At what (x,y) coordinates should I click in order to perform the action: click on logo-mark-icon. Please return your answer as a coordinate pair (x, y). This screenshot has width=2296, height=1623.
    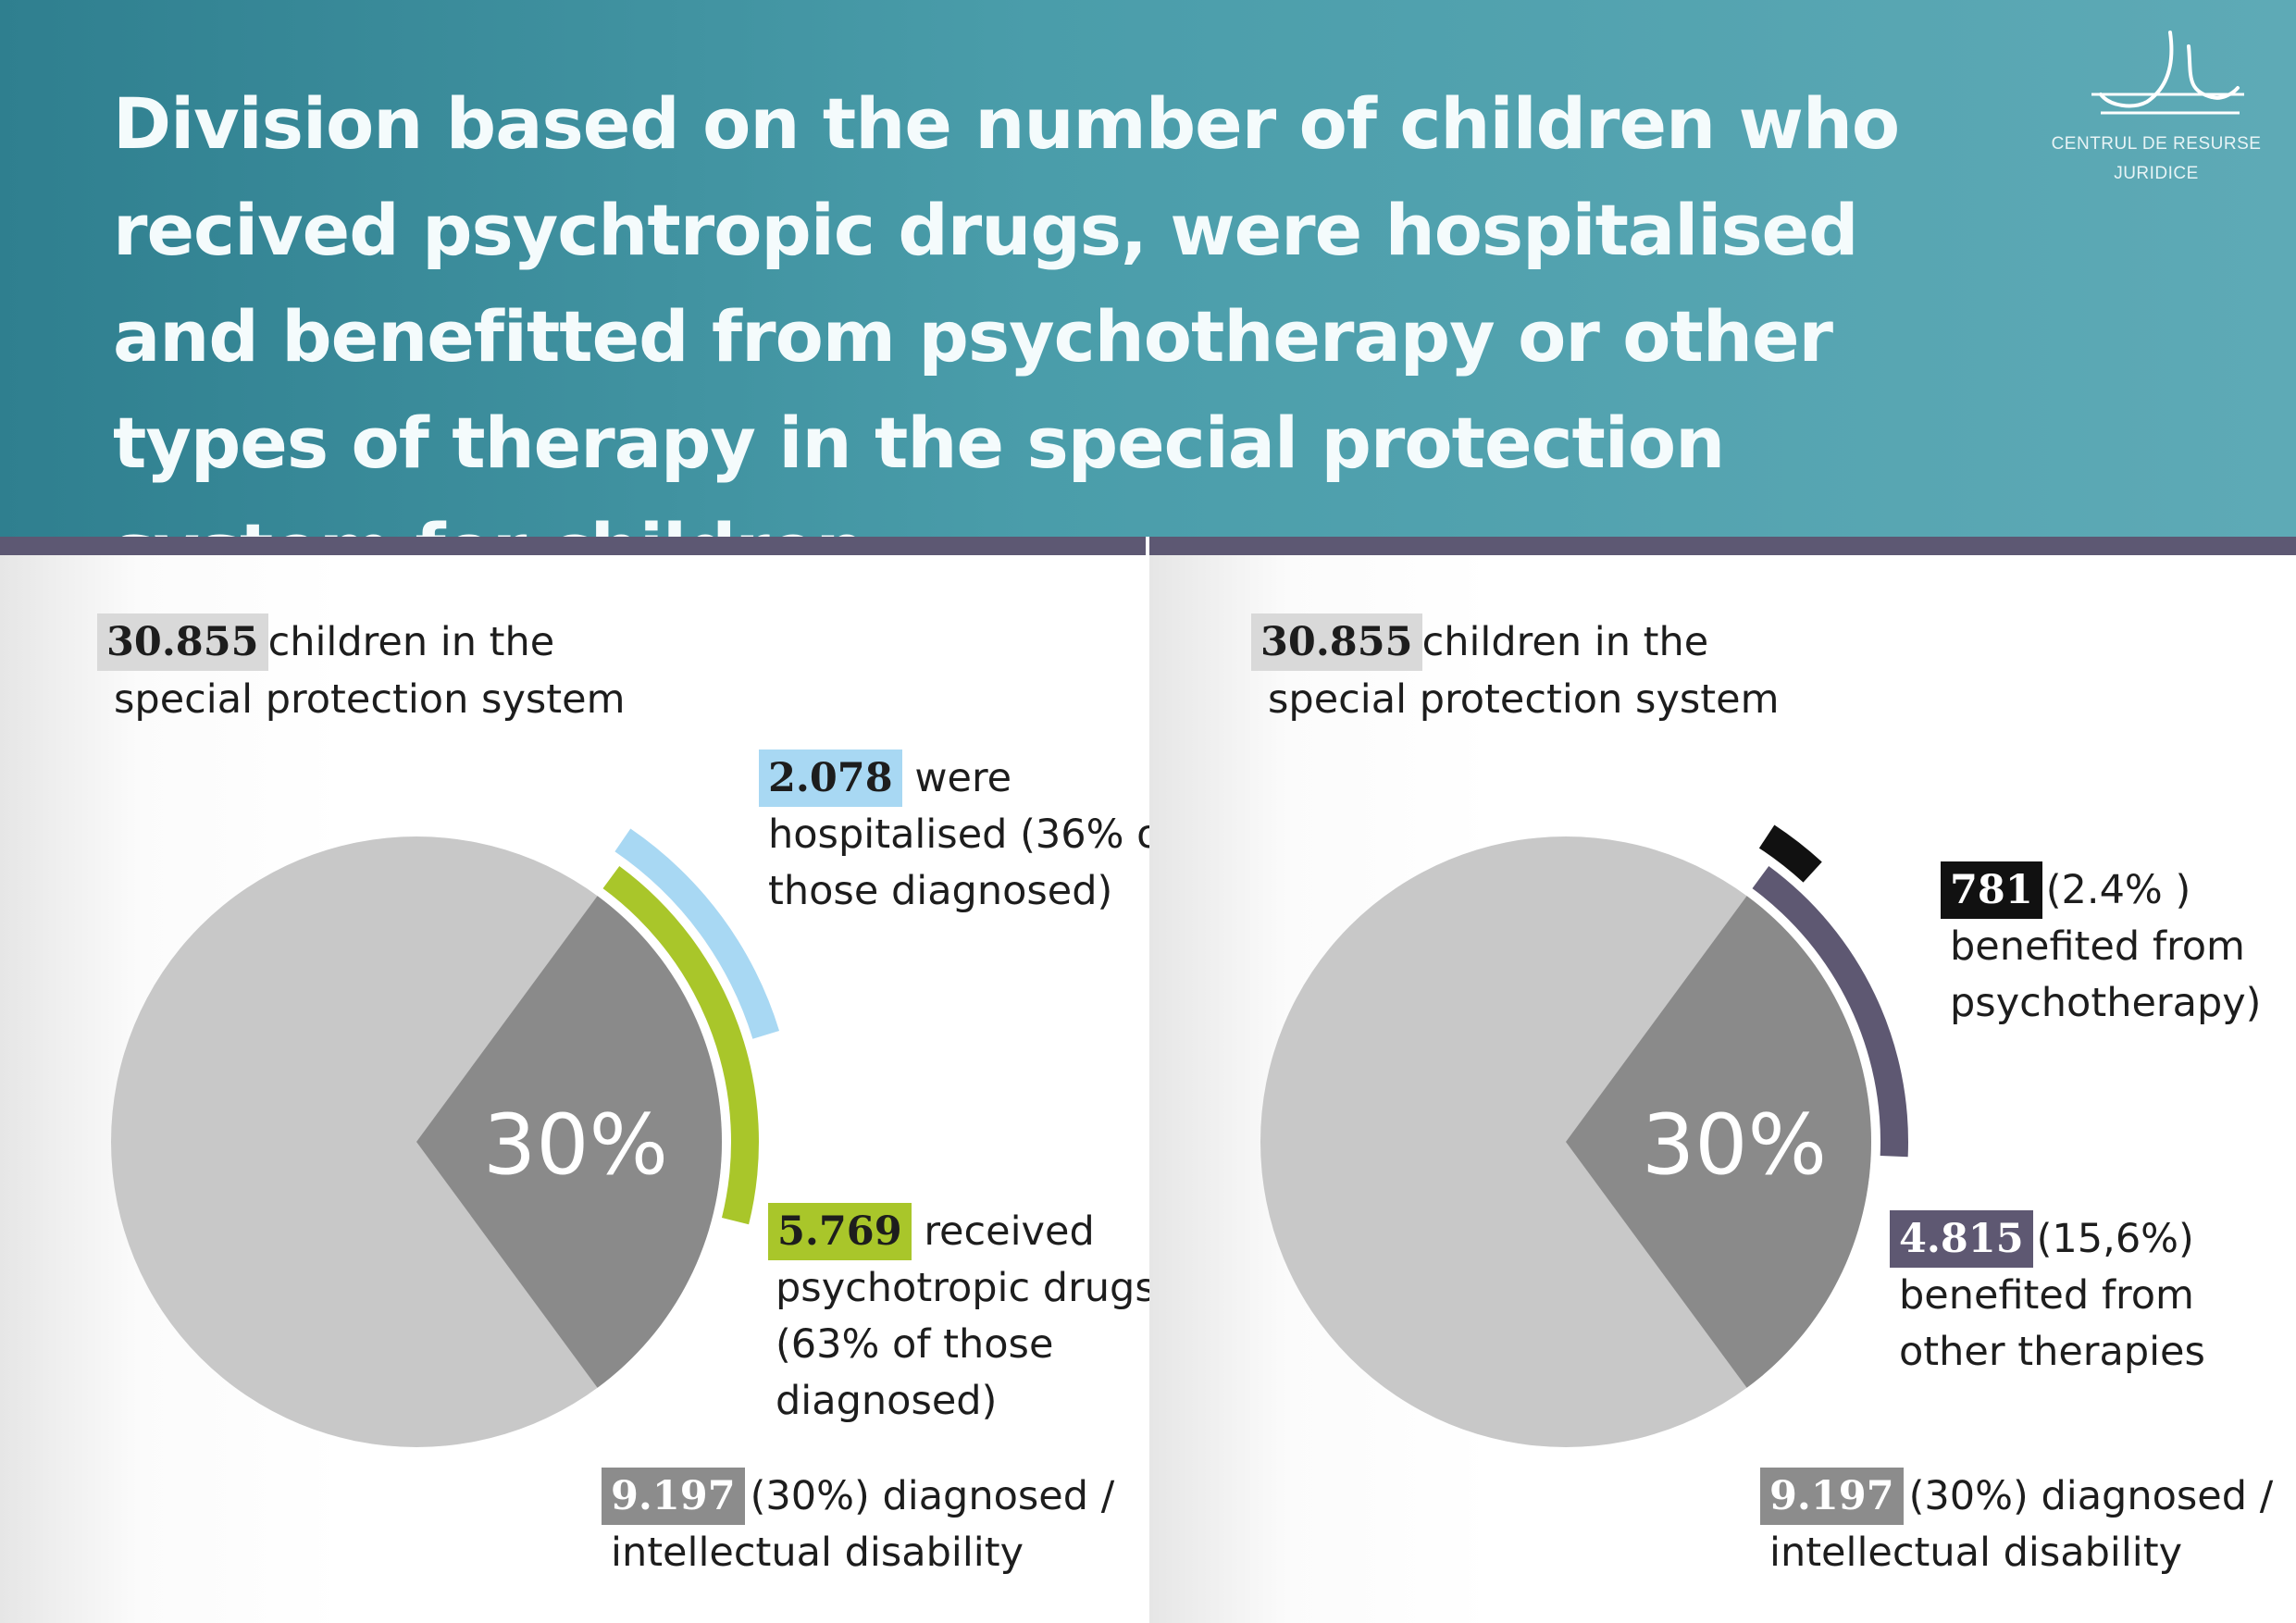
    Looking at the image, I should click on (2168, 73).